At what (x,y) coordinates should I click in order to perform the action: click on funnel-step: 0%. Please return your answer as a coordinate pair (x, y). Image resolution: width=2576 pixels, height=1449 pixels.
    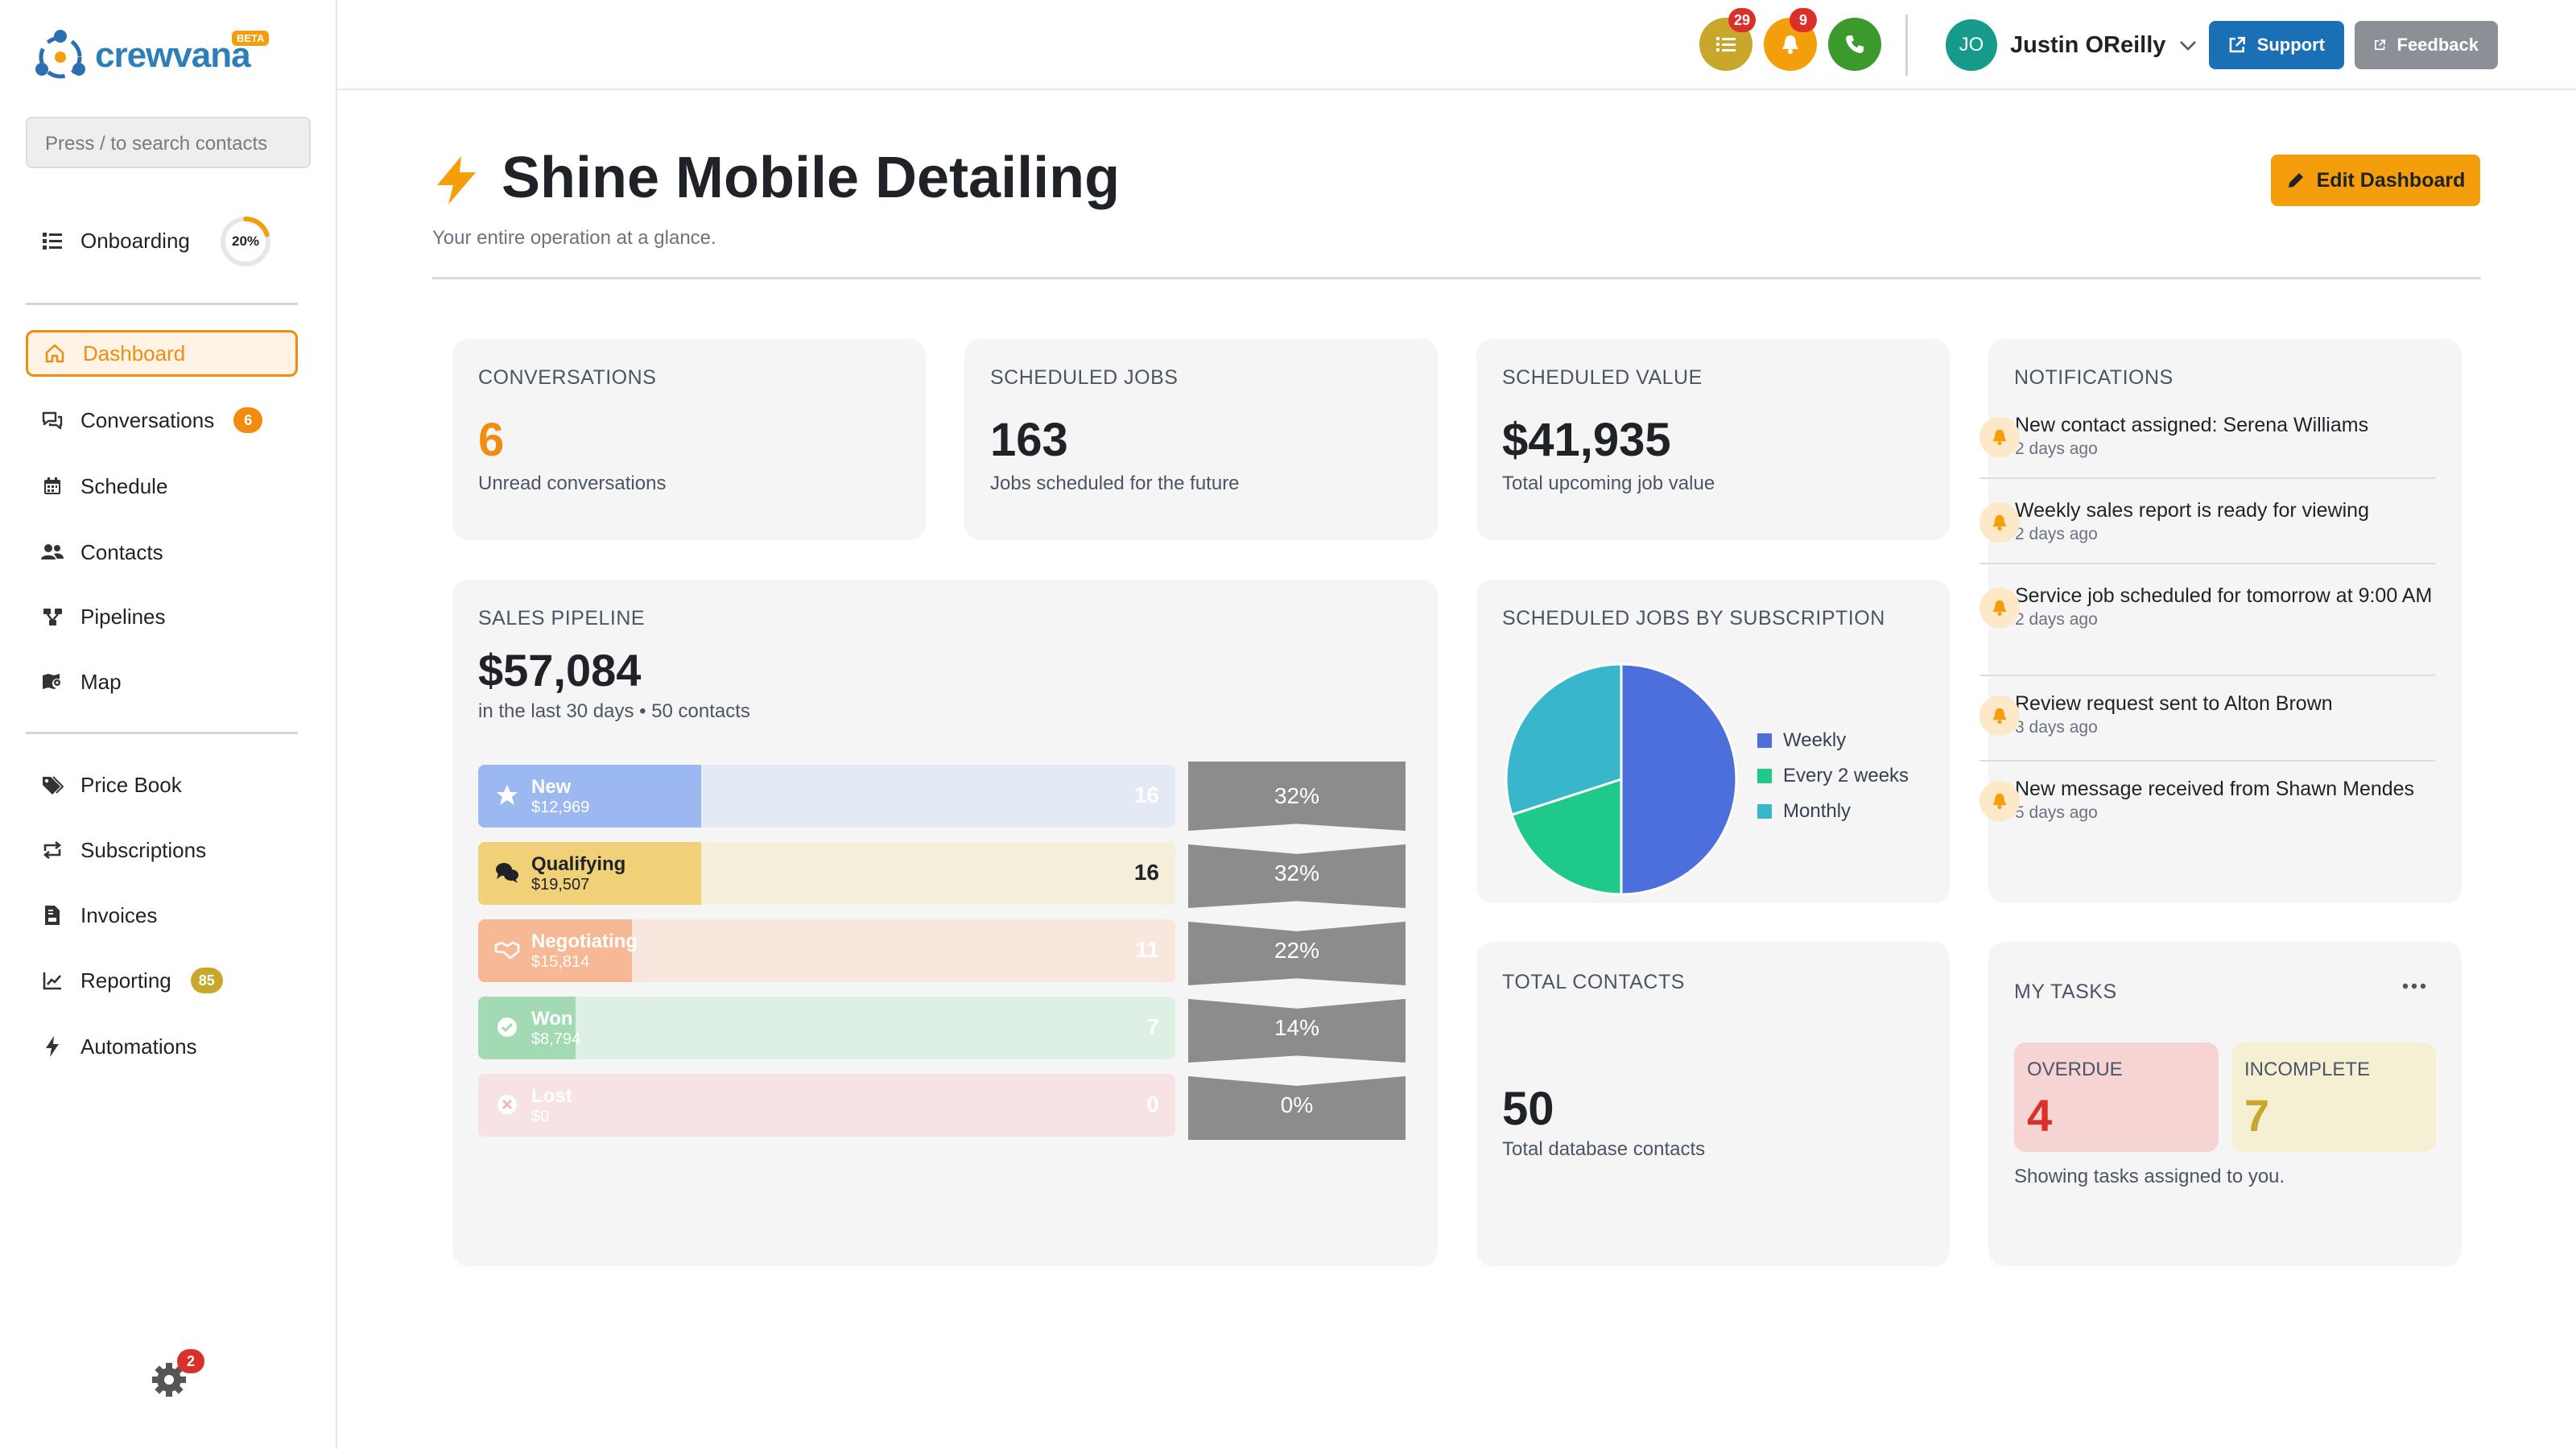
    Looking at the image, I should click on (1297, 1107).